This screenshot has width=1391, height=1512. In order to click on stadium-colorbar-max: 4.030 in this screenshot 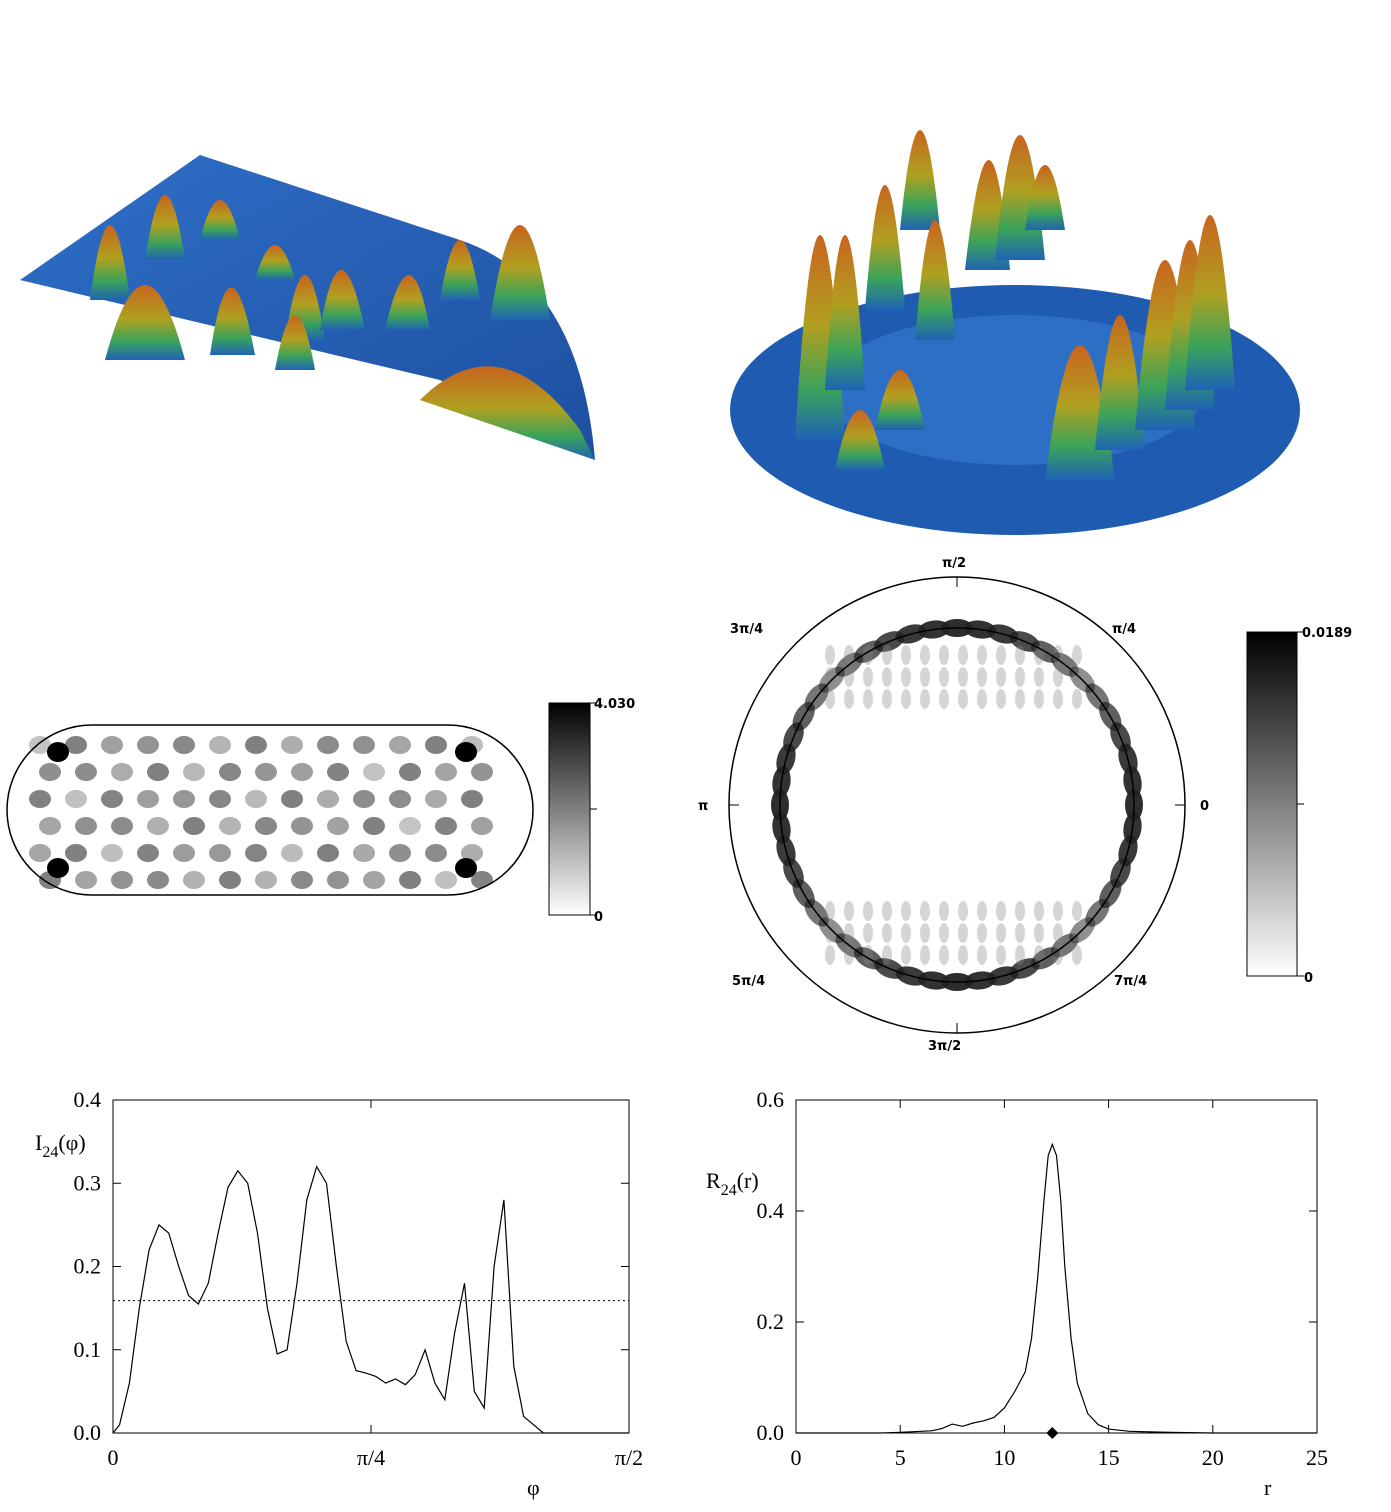, I will do `click(614, 704)`.